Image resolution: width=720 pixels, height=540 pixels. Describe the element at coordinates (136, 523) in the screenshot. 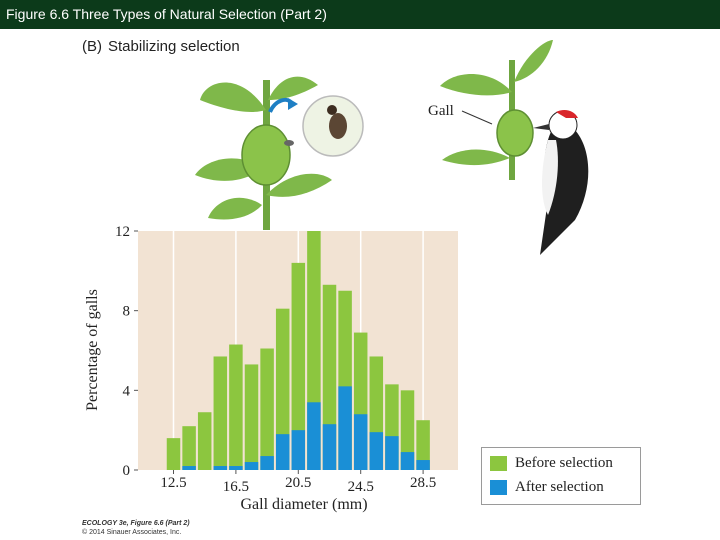

I see `credit-line-1: ECOLOGY 3e, Figure 6.6 (Part 2)` at that location.